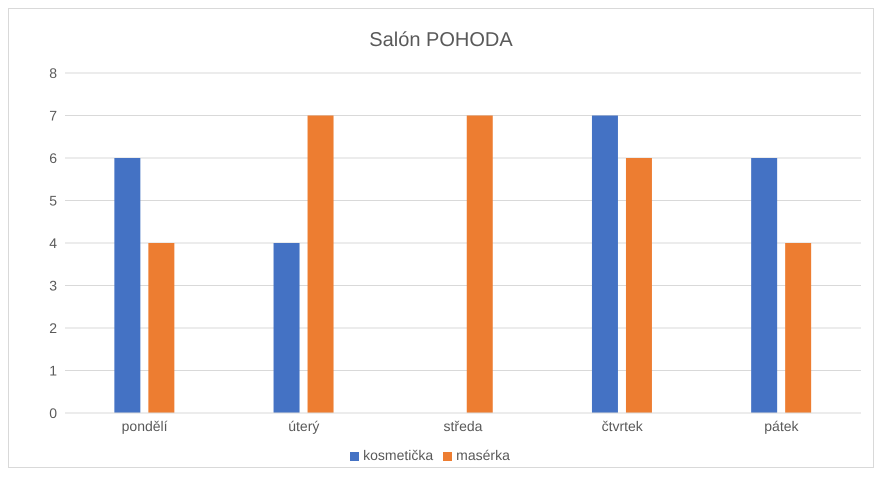 The width and height of the screenshot is (886, 480). What do you see at coordinates (398, 455) in the screenshot?
I see `legend-label: kosmetička` at bounding box center [398, 455].